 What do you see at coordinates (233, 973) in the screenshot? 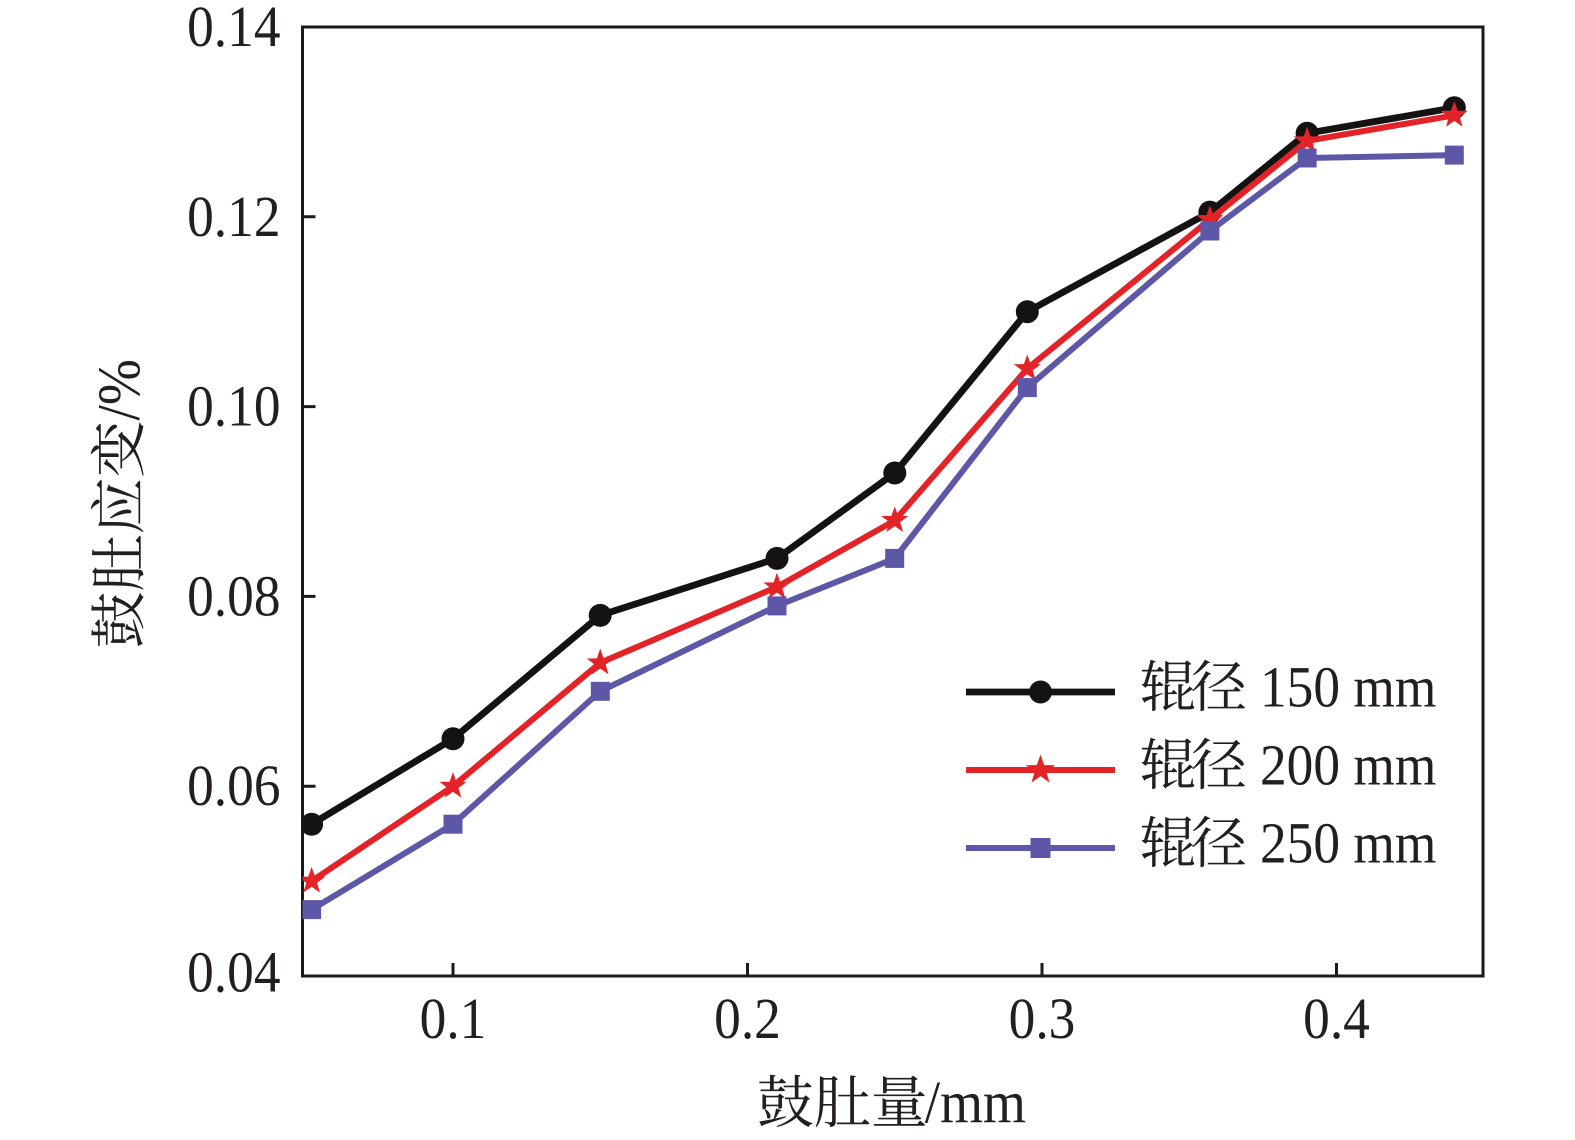
I see `svg-text: 0.04` at bounding box center [233, 973].